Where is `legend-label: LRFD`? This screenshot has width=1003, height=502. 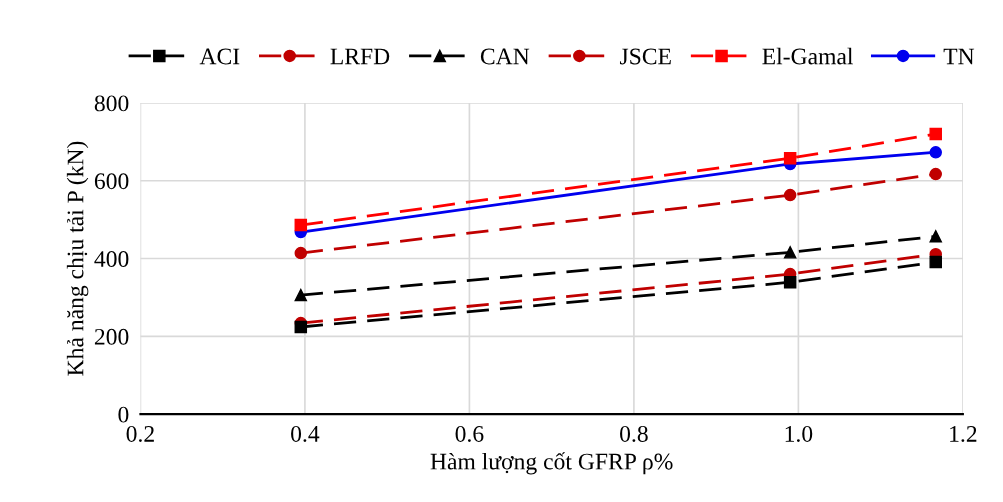
legend-label: LRFD is located at coordinates (360, 56).